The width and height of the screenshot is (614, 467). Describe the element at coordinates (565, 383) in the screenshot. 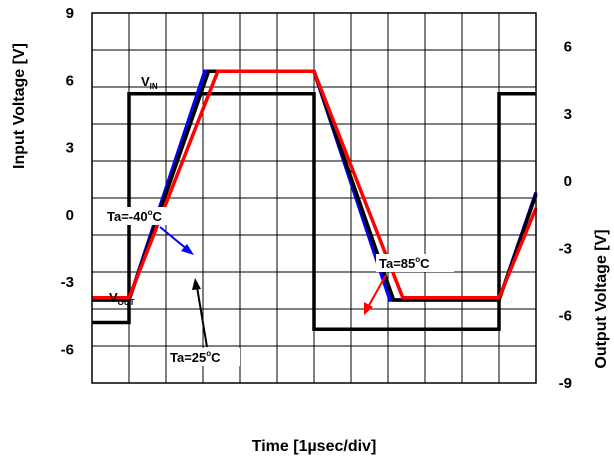

I see `y-tick-label-right: -9` at that location.